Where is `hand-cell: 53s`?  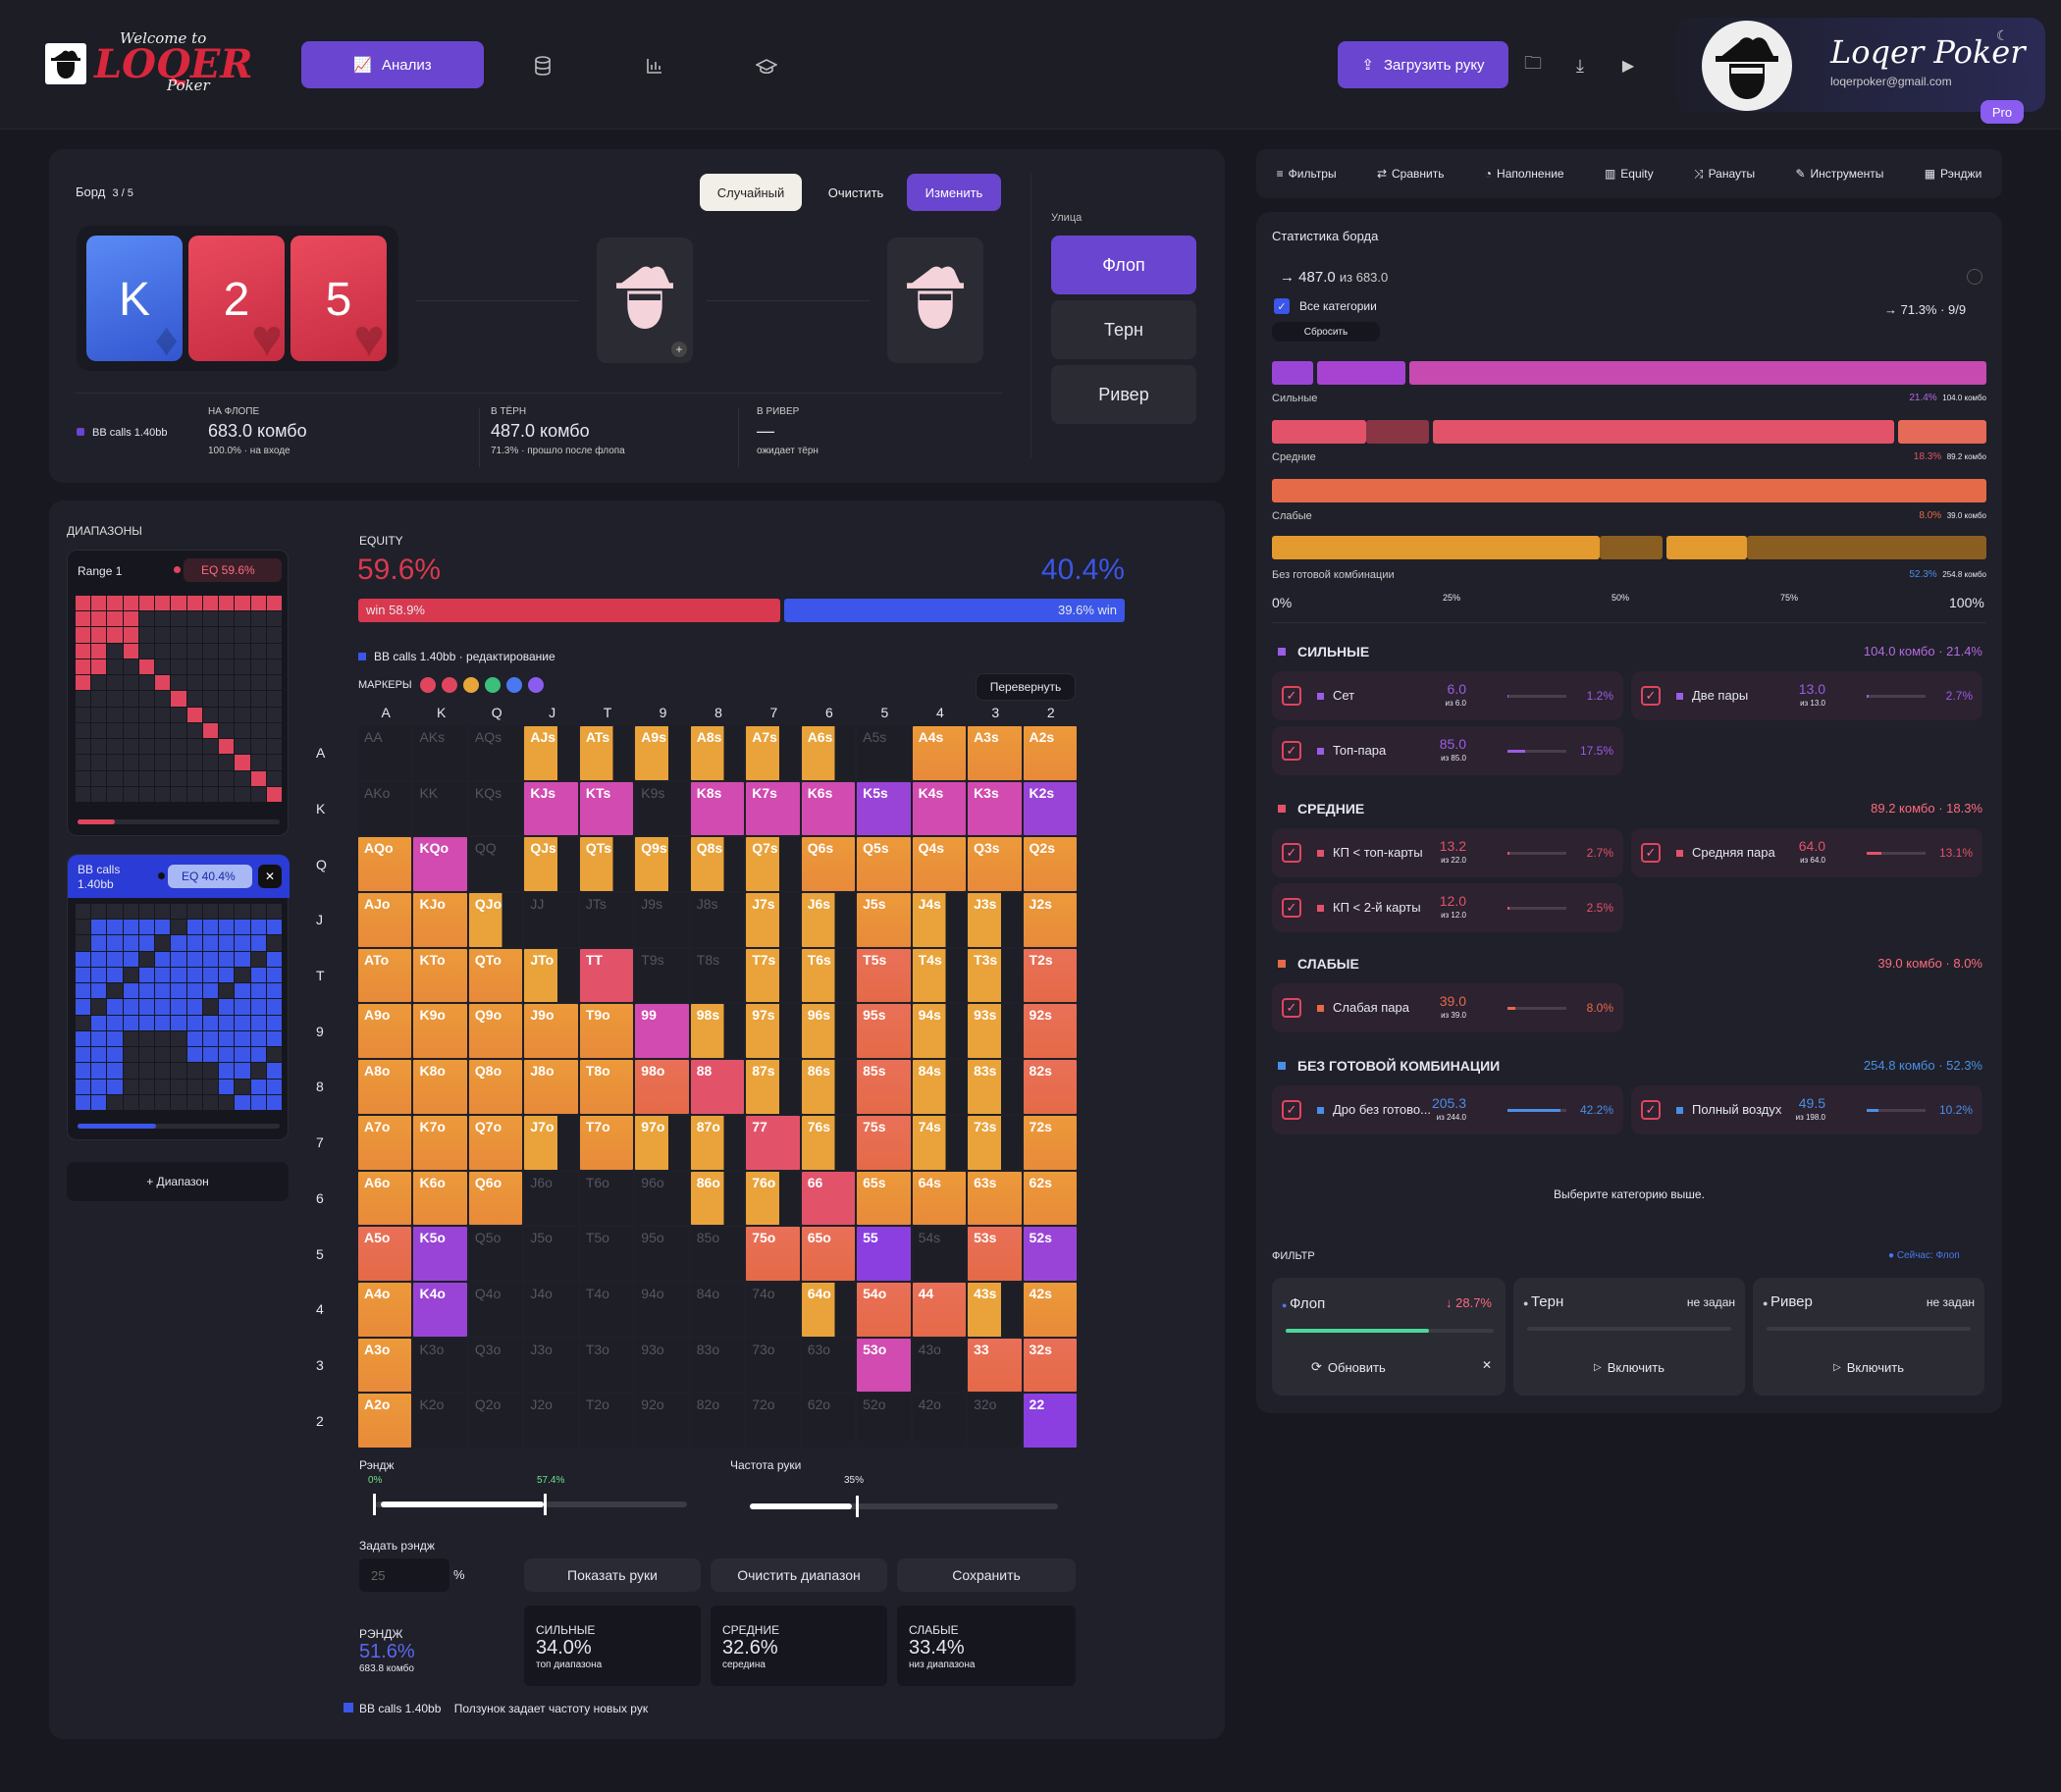
hand-cell: 53s is located at coordinates (995, 1254).